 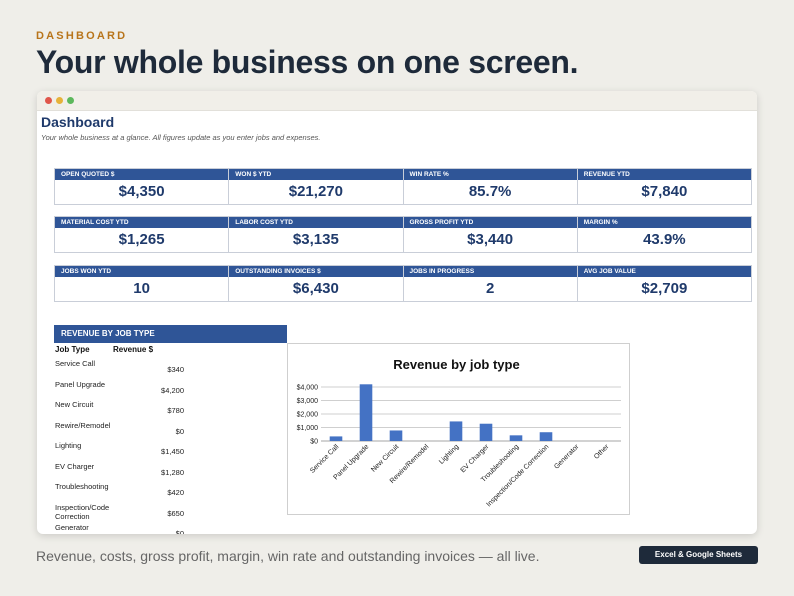 What do you see at coordinates (475, 458) in the screenshot?
I see `x-tick-label: EV Charger` at bounding box center [475, 458].